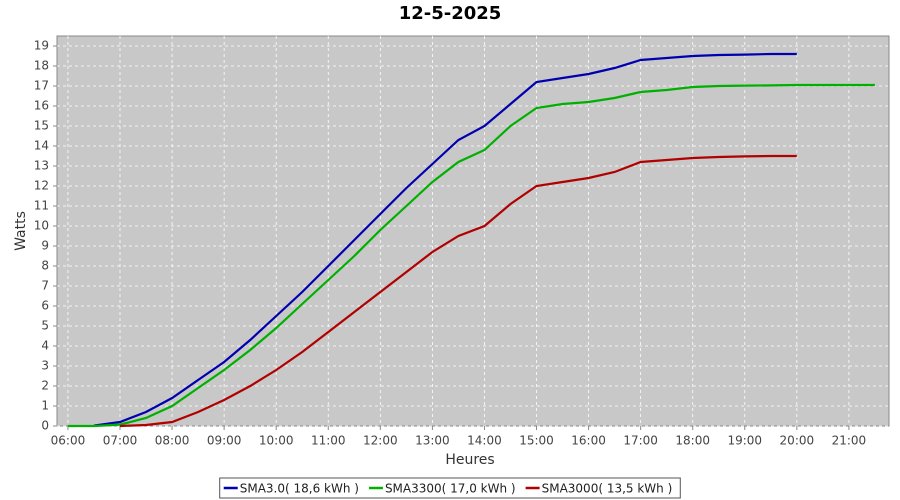 The width and height of the screenshot is (900, 500). I want to click on x-tick-label: 13:00, so click(432, 441).